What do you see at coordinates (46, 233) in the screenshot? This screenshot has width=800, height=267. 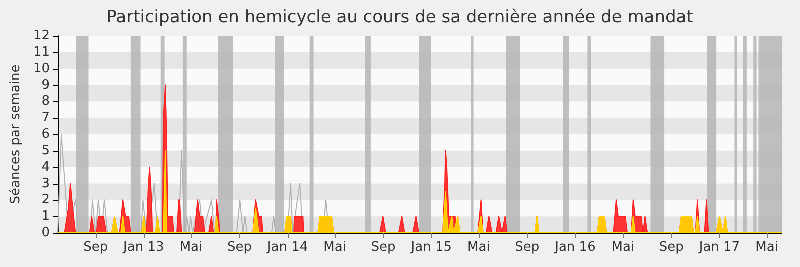 I see `y-tick-label: 0` at bounding box center [46, 233].